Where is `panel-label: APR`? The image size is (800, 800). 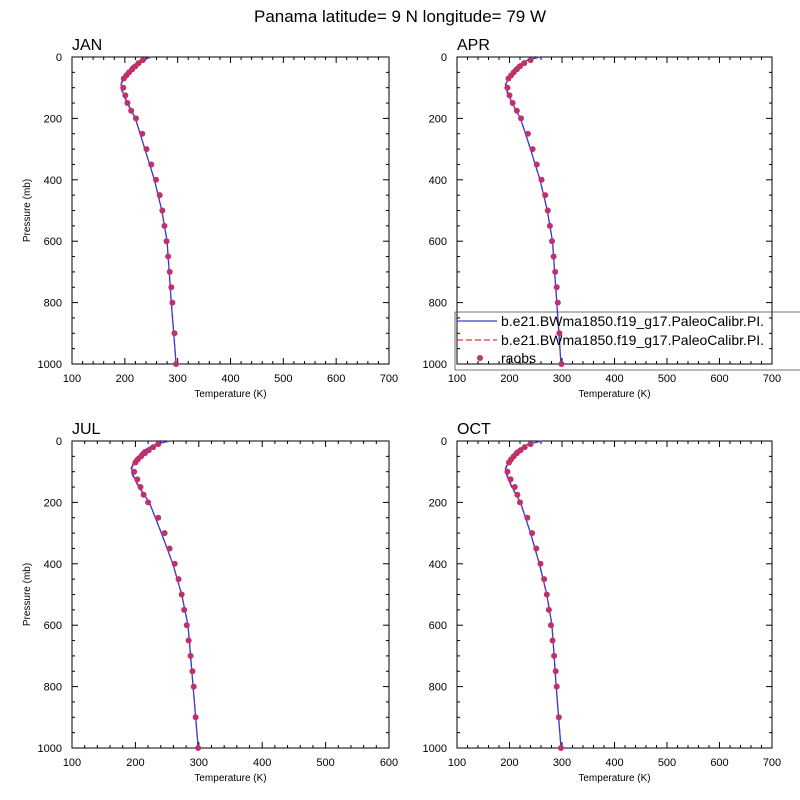
panel-label: APR is located at coordinates (473, 45).